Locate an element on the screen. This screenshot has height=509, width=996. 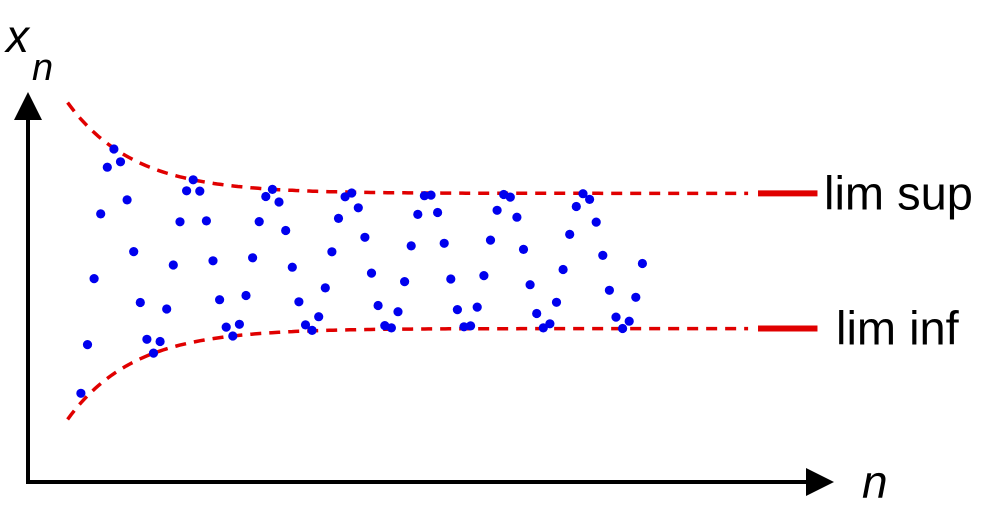
y-axis-label-subscript: n is located at coordinates (42, 68).